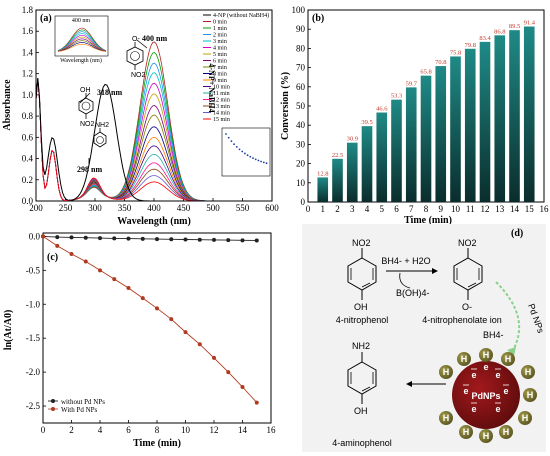 This screenshot has height=456, width=550. What do you see at coordinates (499, 31) in the screenshot?
I see `bar-value-label: 86.8` at bounding box center [499, 31].